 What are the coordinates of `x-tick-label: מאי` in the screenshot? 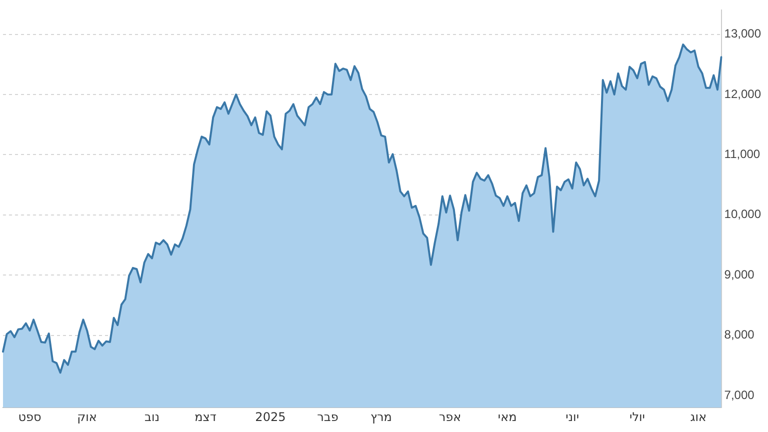 It's located at (507, 417).